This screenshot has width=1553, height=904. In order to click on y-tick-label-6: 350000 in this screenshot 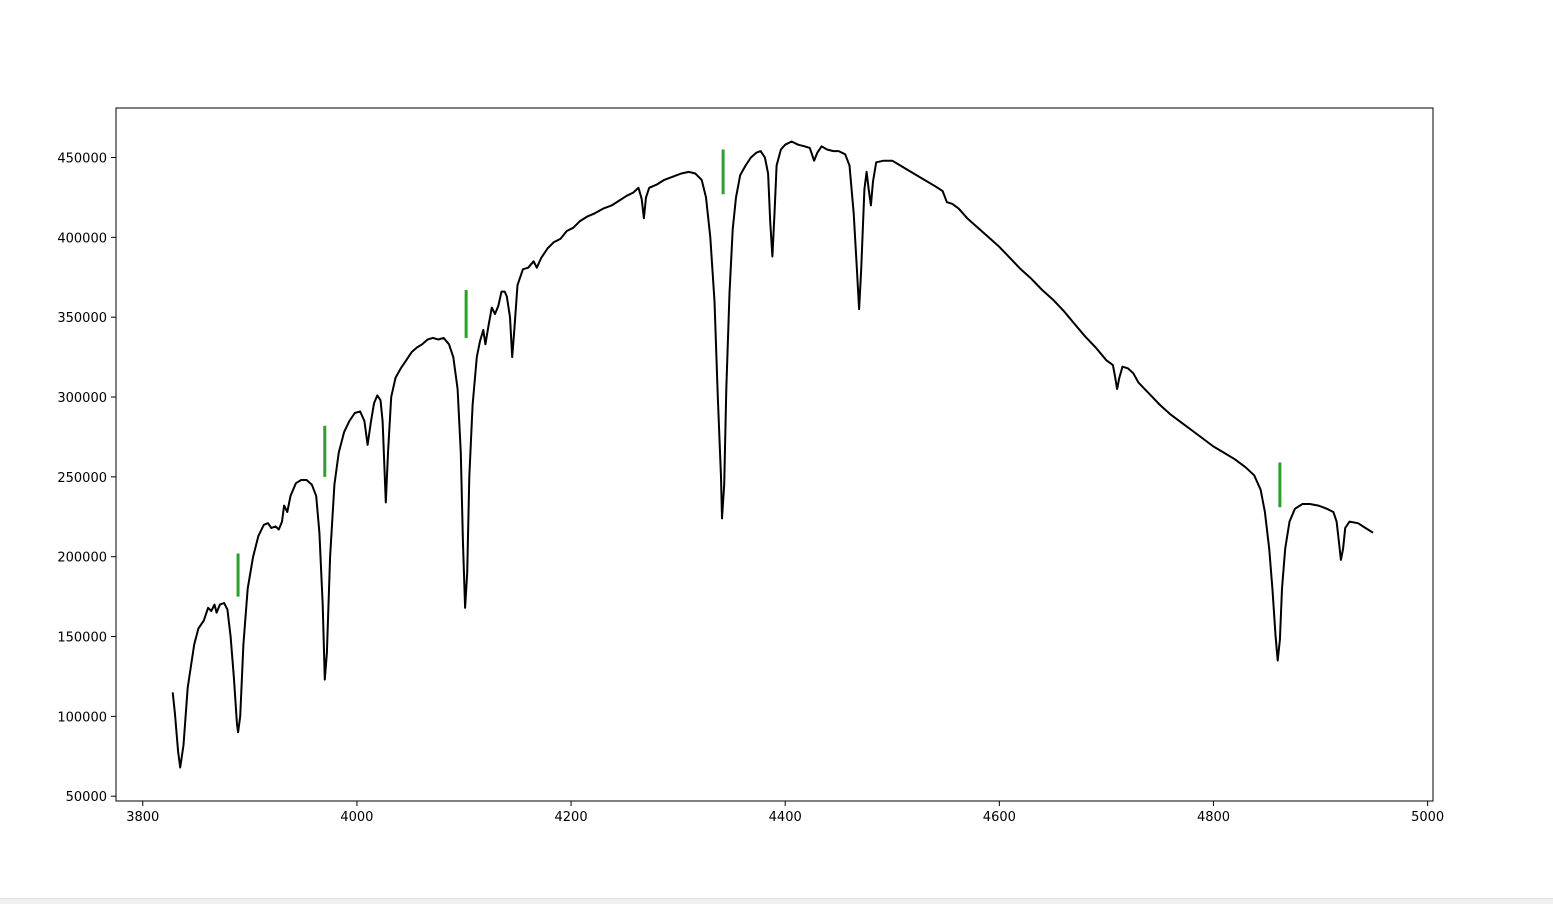, I will do `click(82, 318)`.